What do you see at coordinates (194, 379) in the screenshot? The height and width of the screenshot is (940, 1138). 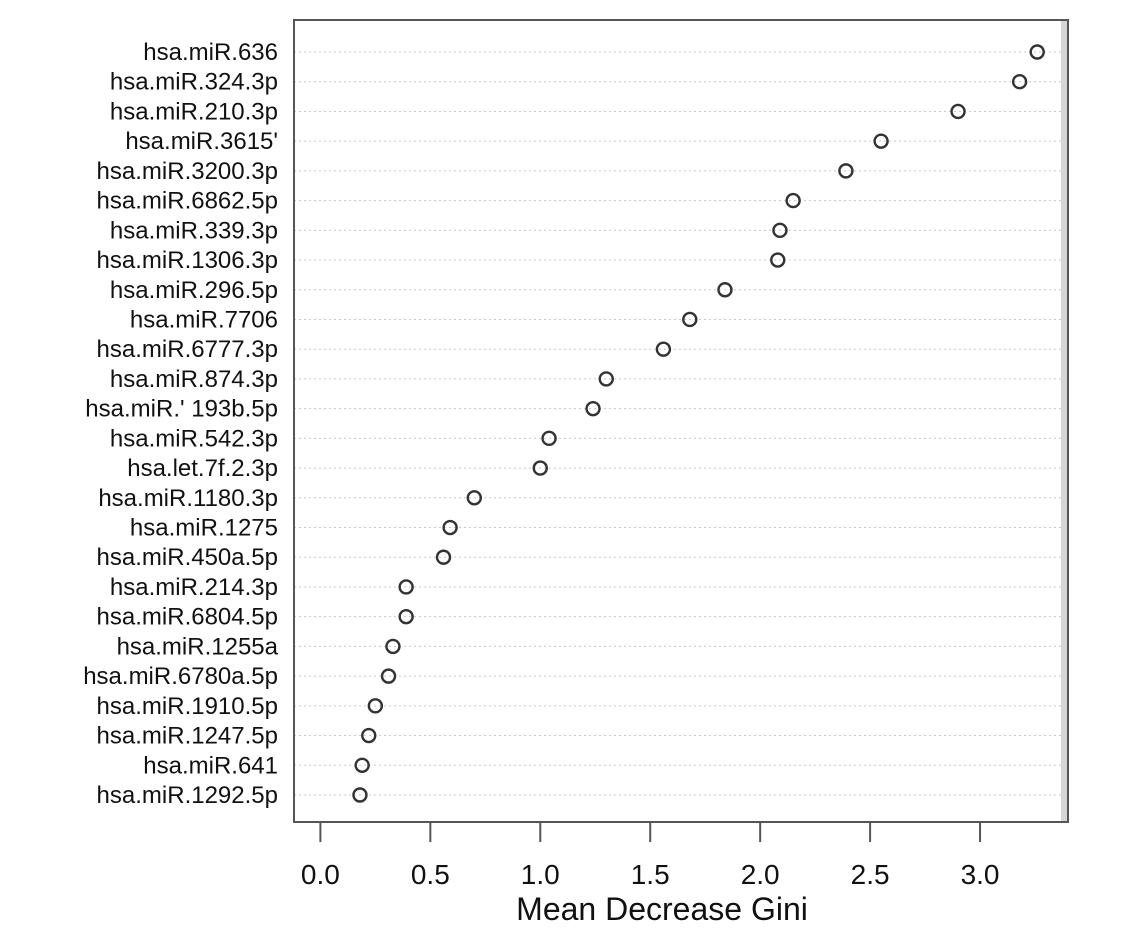 I see `y-tick-label: hsa.miR.874.3p` at bounding box center [194, 379].